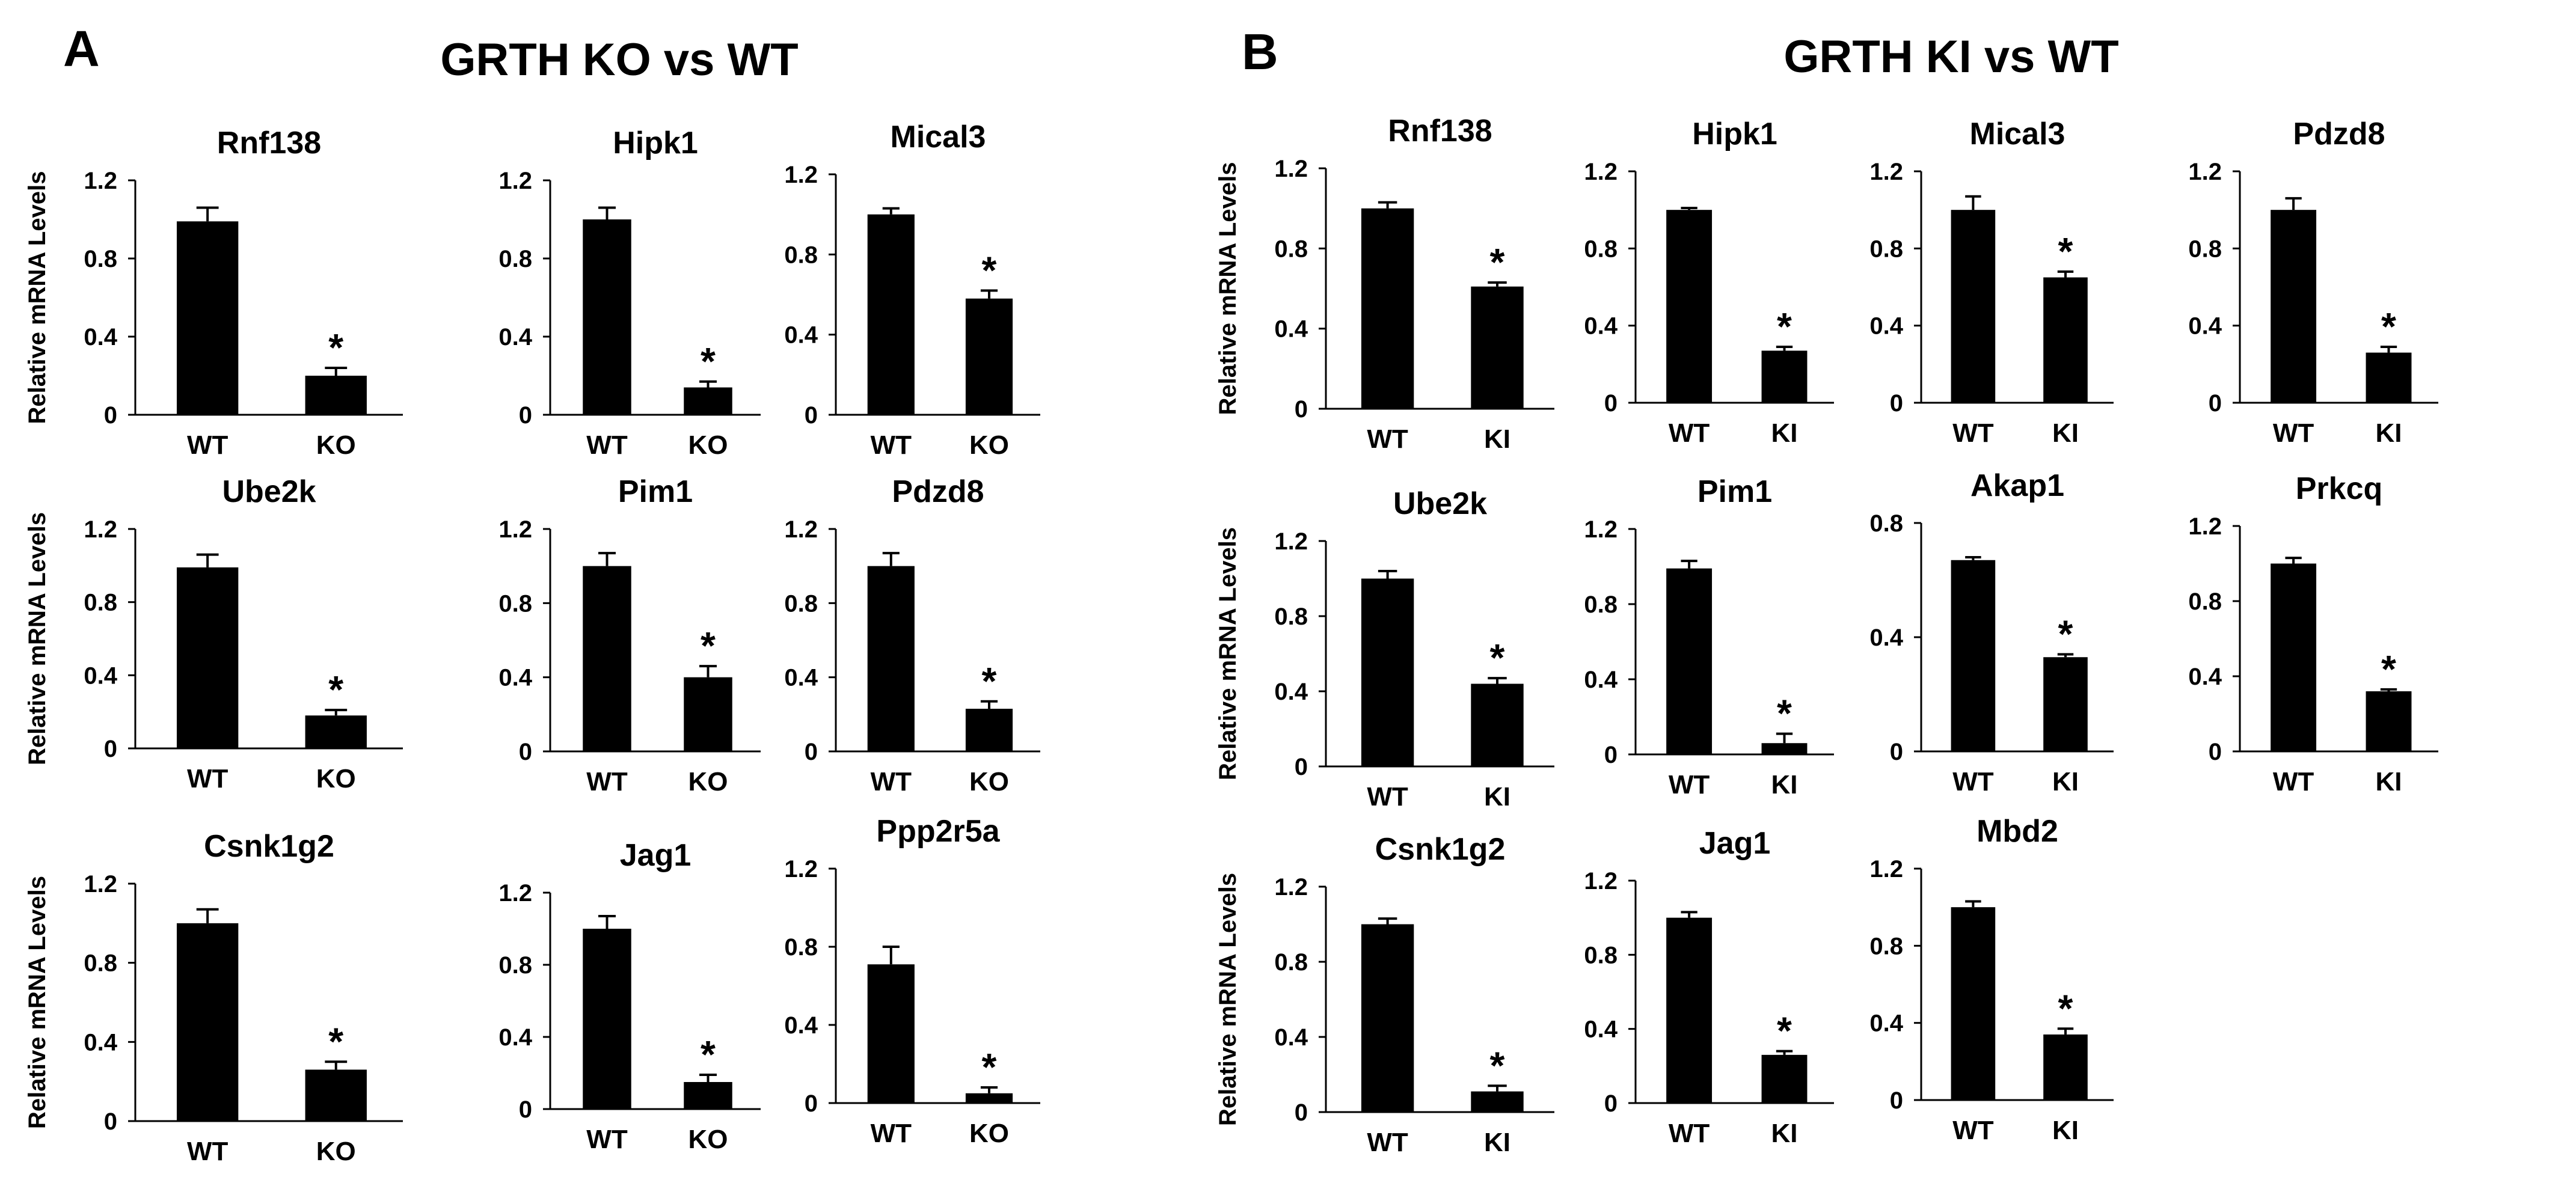  Describe the element at coordinates (1735, 843) in the screenshot. I see `chart-title: Jag1` at that location.